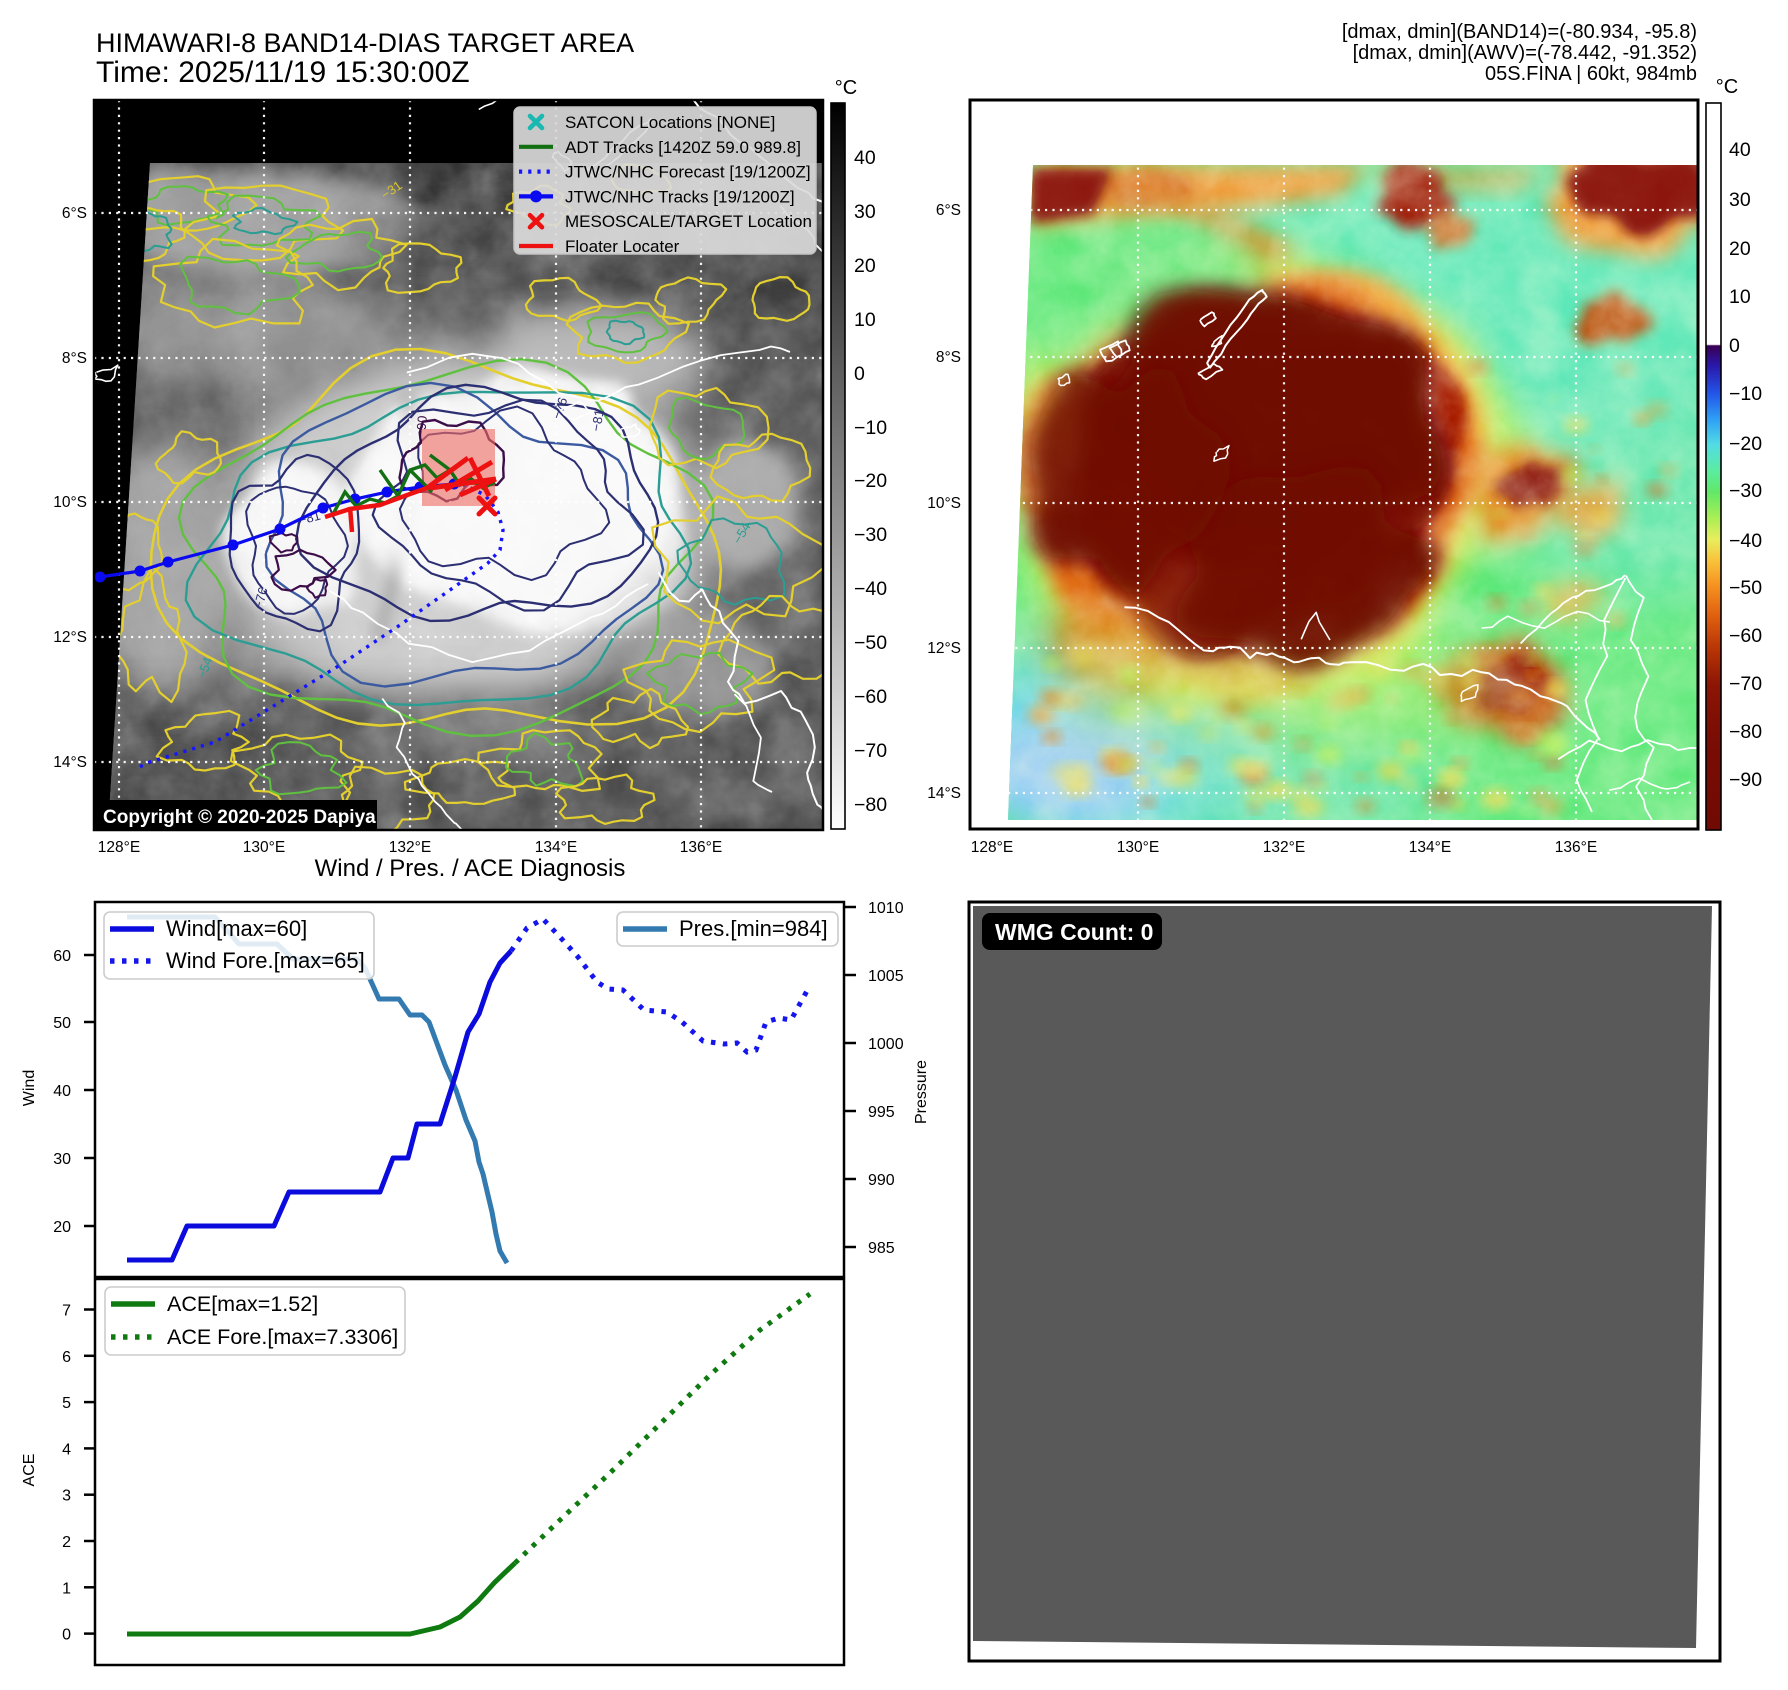 This screenshot has height=1690, width=1788. I want to click on svg-text: JTWC/NHC Tracks [19/1200Z], so click(680, 196).